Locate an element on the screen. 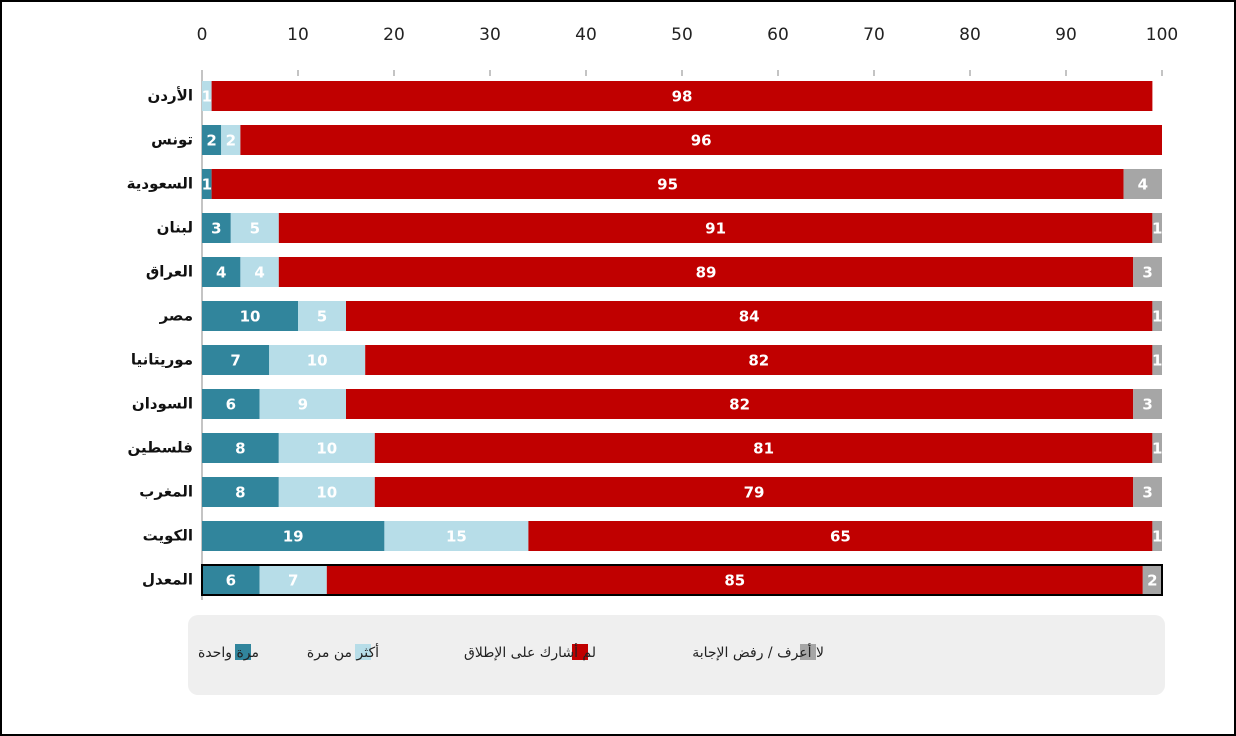  category-label: الأردن is located at coordinates (170, 96).